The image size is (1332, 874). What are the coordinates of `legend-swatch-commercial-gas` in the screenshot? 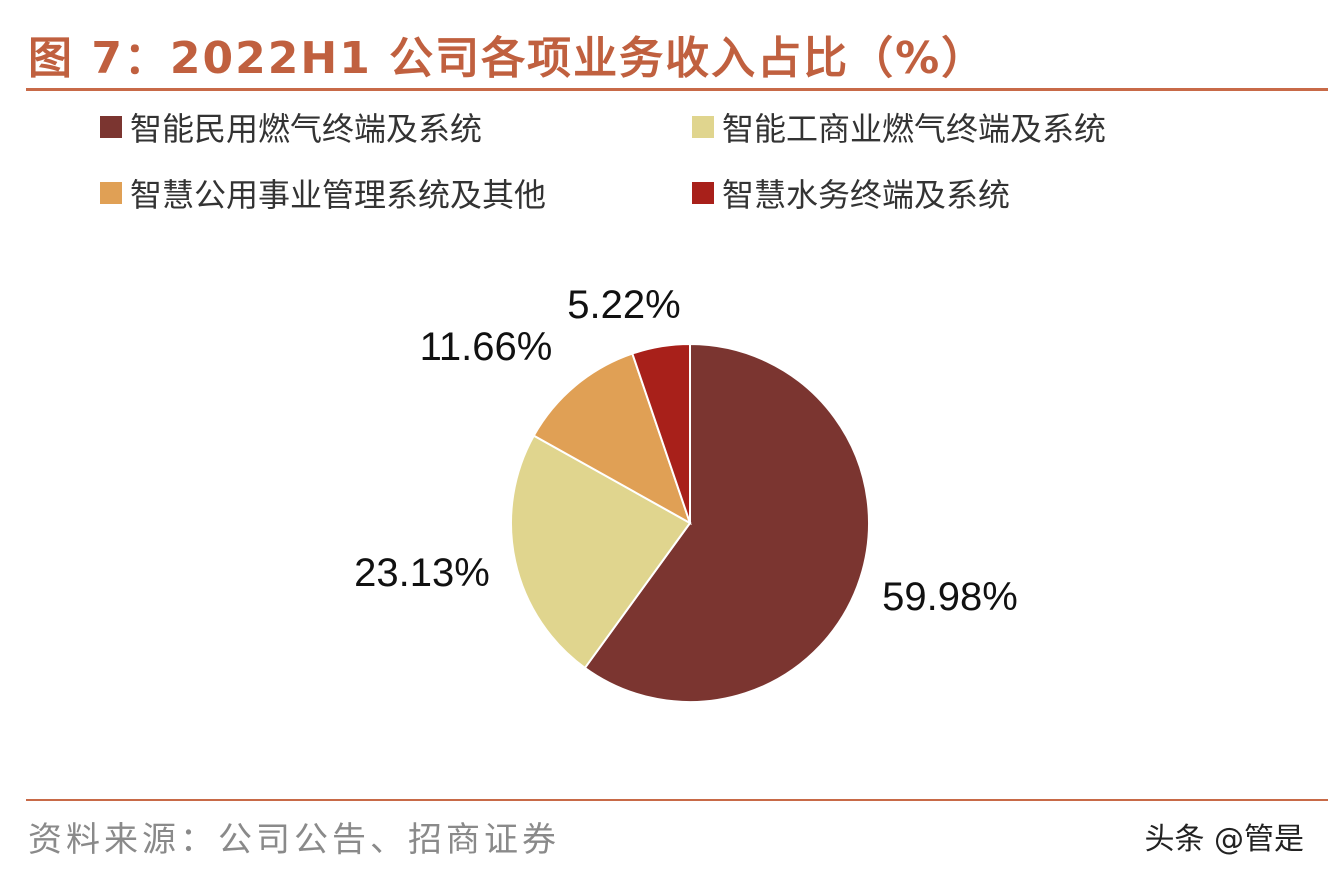 It's located at (703, 127).